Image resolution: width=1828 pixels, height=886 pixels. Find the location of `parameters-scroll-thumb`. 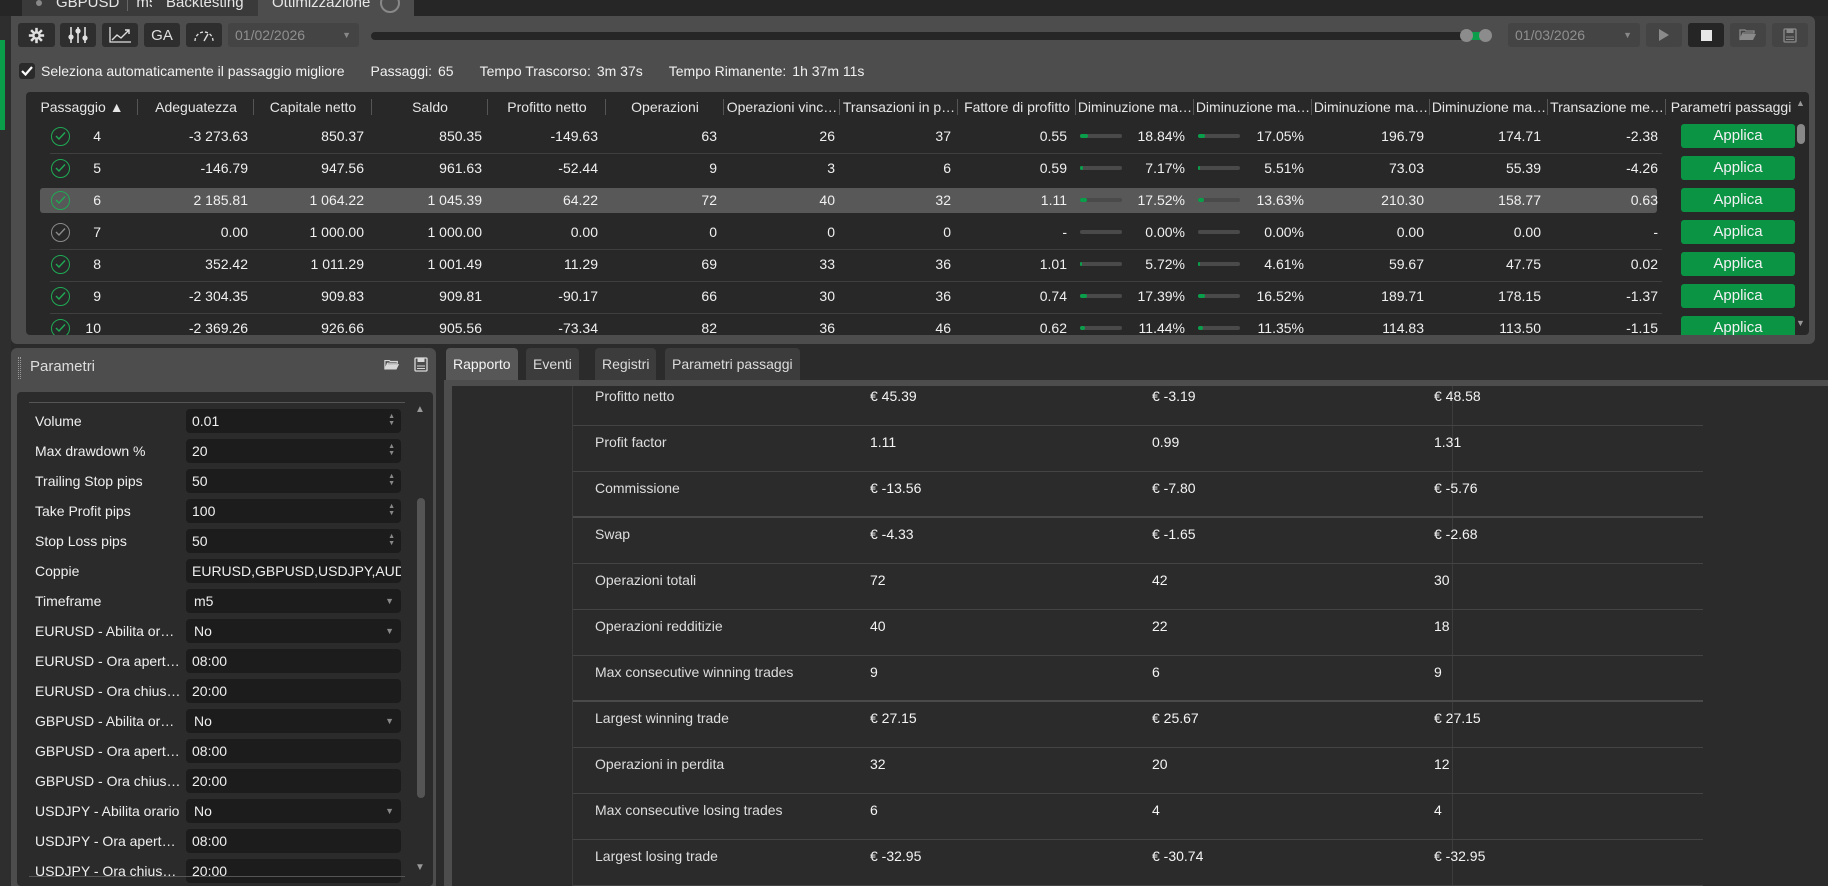

parameters-scroll-thumb is located at coordinates (421, 648).